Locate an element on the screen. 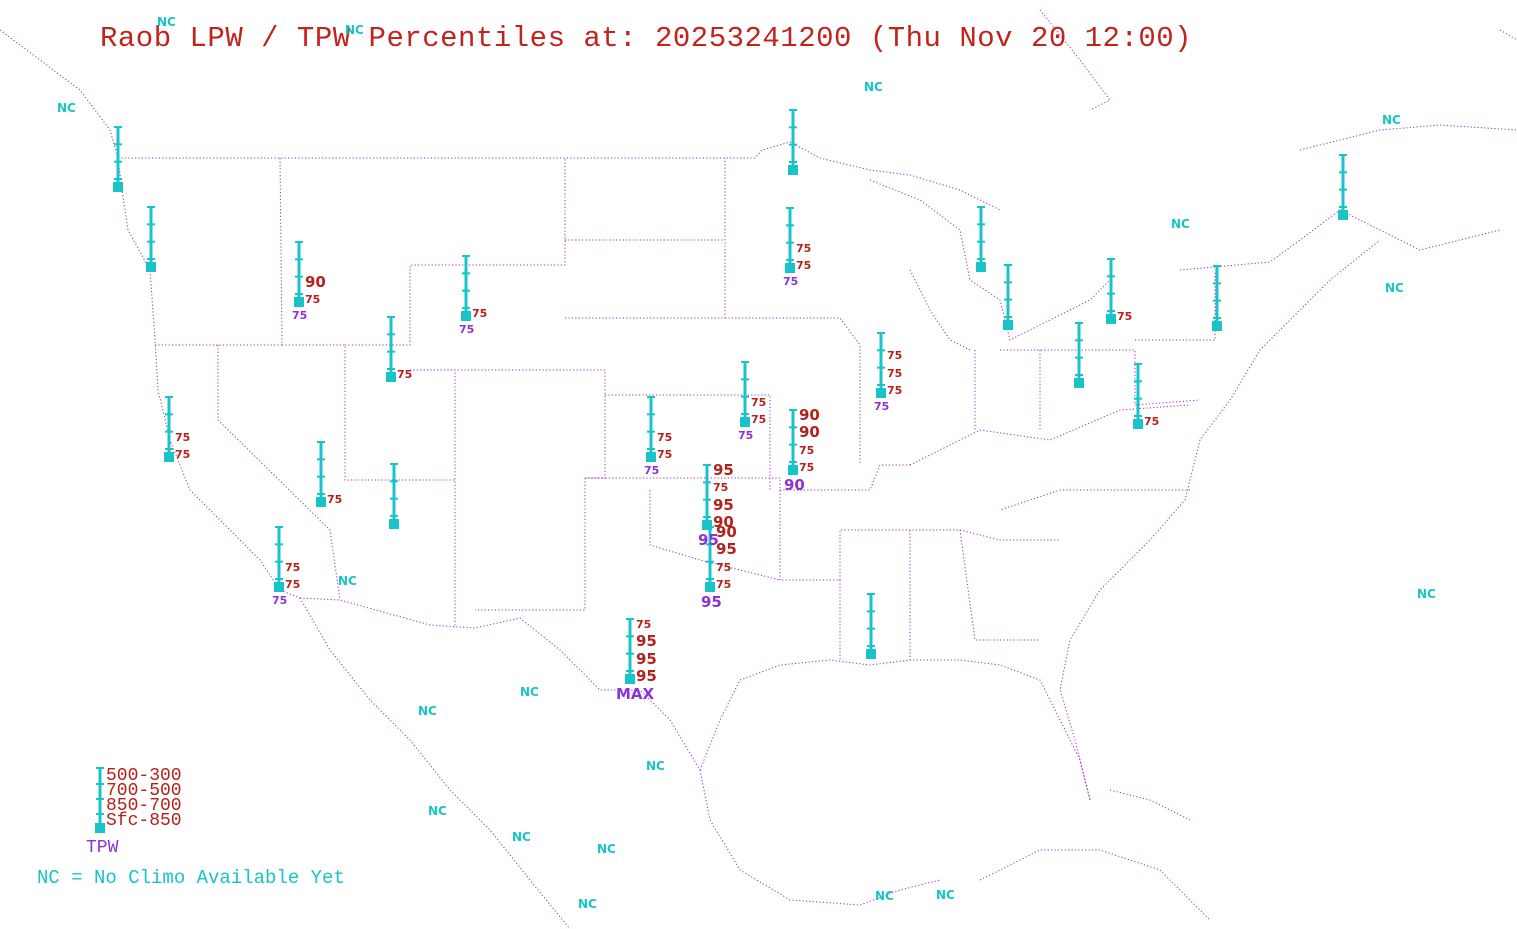 The image size is (1517, 929). legend-note: NC = No Climo Available Yet is located at coordinates (191, 878).